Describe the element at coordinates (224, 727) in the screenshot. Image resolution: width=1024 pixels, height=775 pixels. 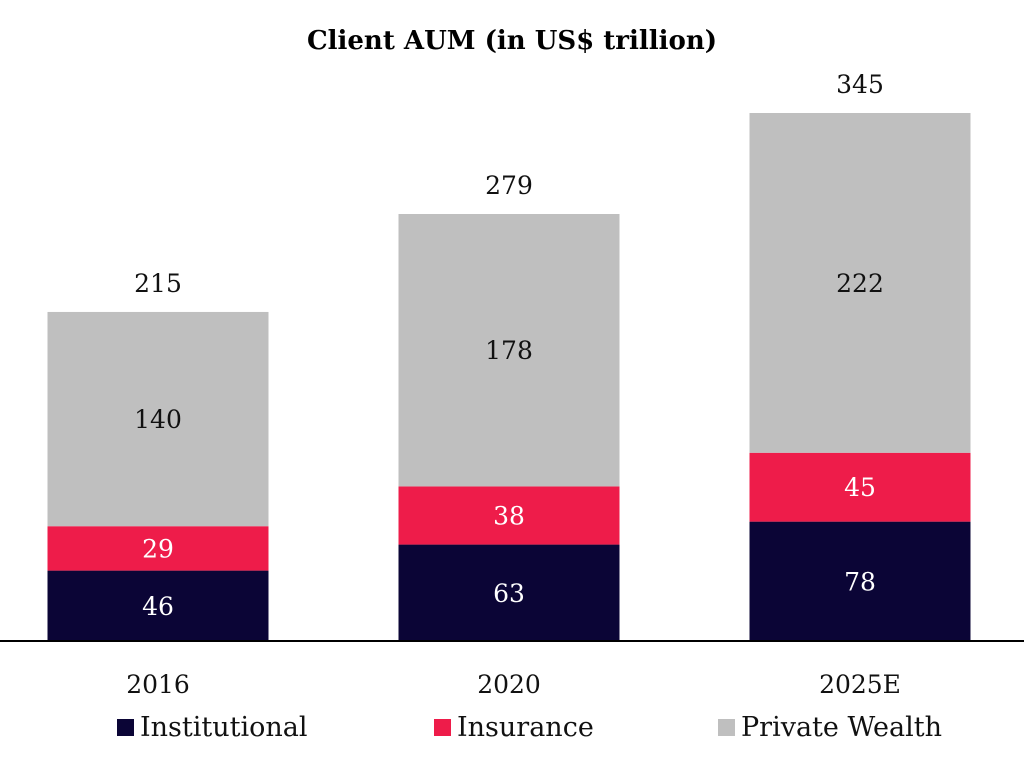
I see `legend-label-institutional: Institutional` at that location.